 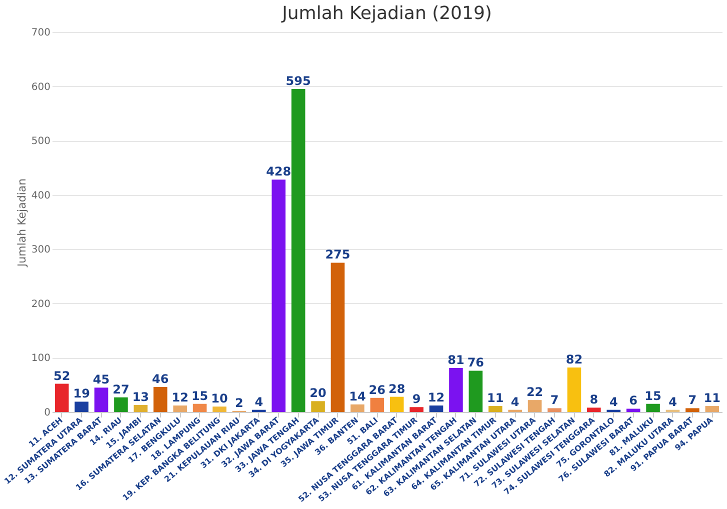 What do you see at coordinates (219, 399) in the screenshot?
I see `data-label: 10` at bounding box center [219, 399].